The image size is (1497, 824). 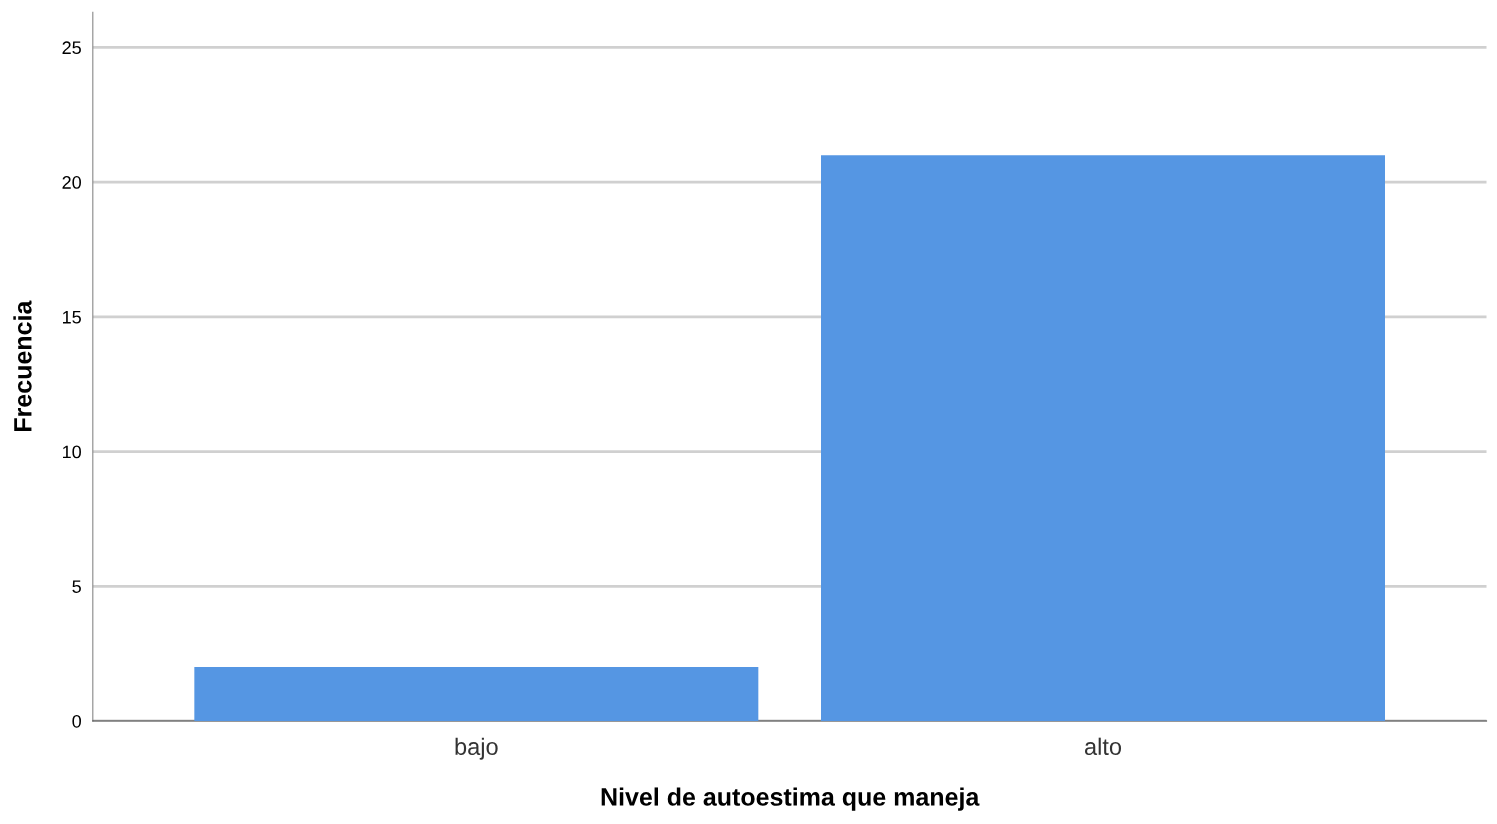 I want to click on y-tick-label: 5, so click(x=76, y=586).